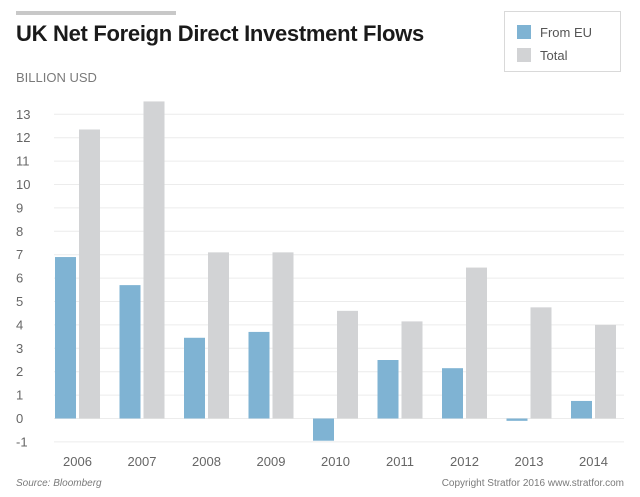 The image size is (640, 497). Describe the element at coordinates (206, 461) in the screenshot. I see `x-tick-label: 2008` at that location.